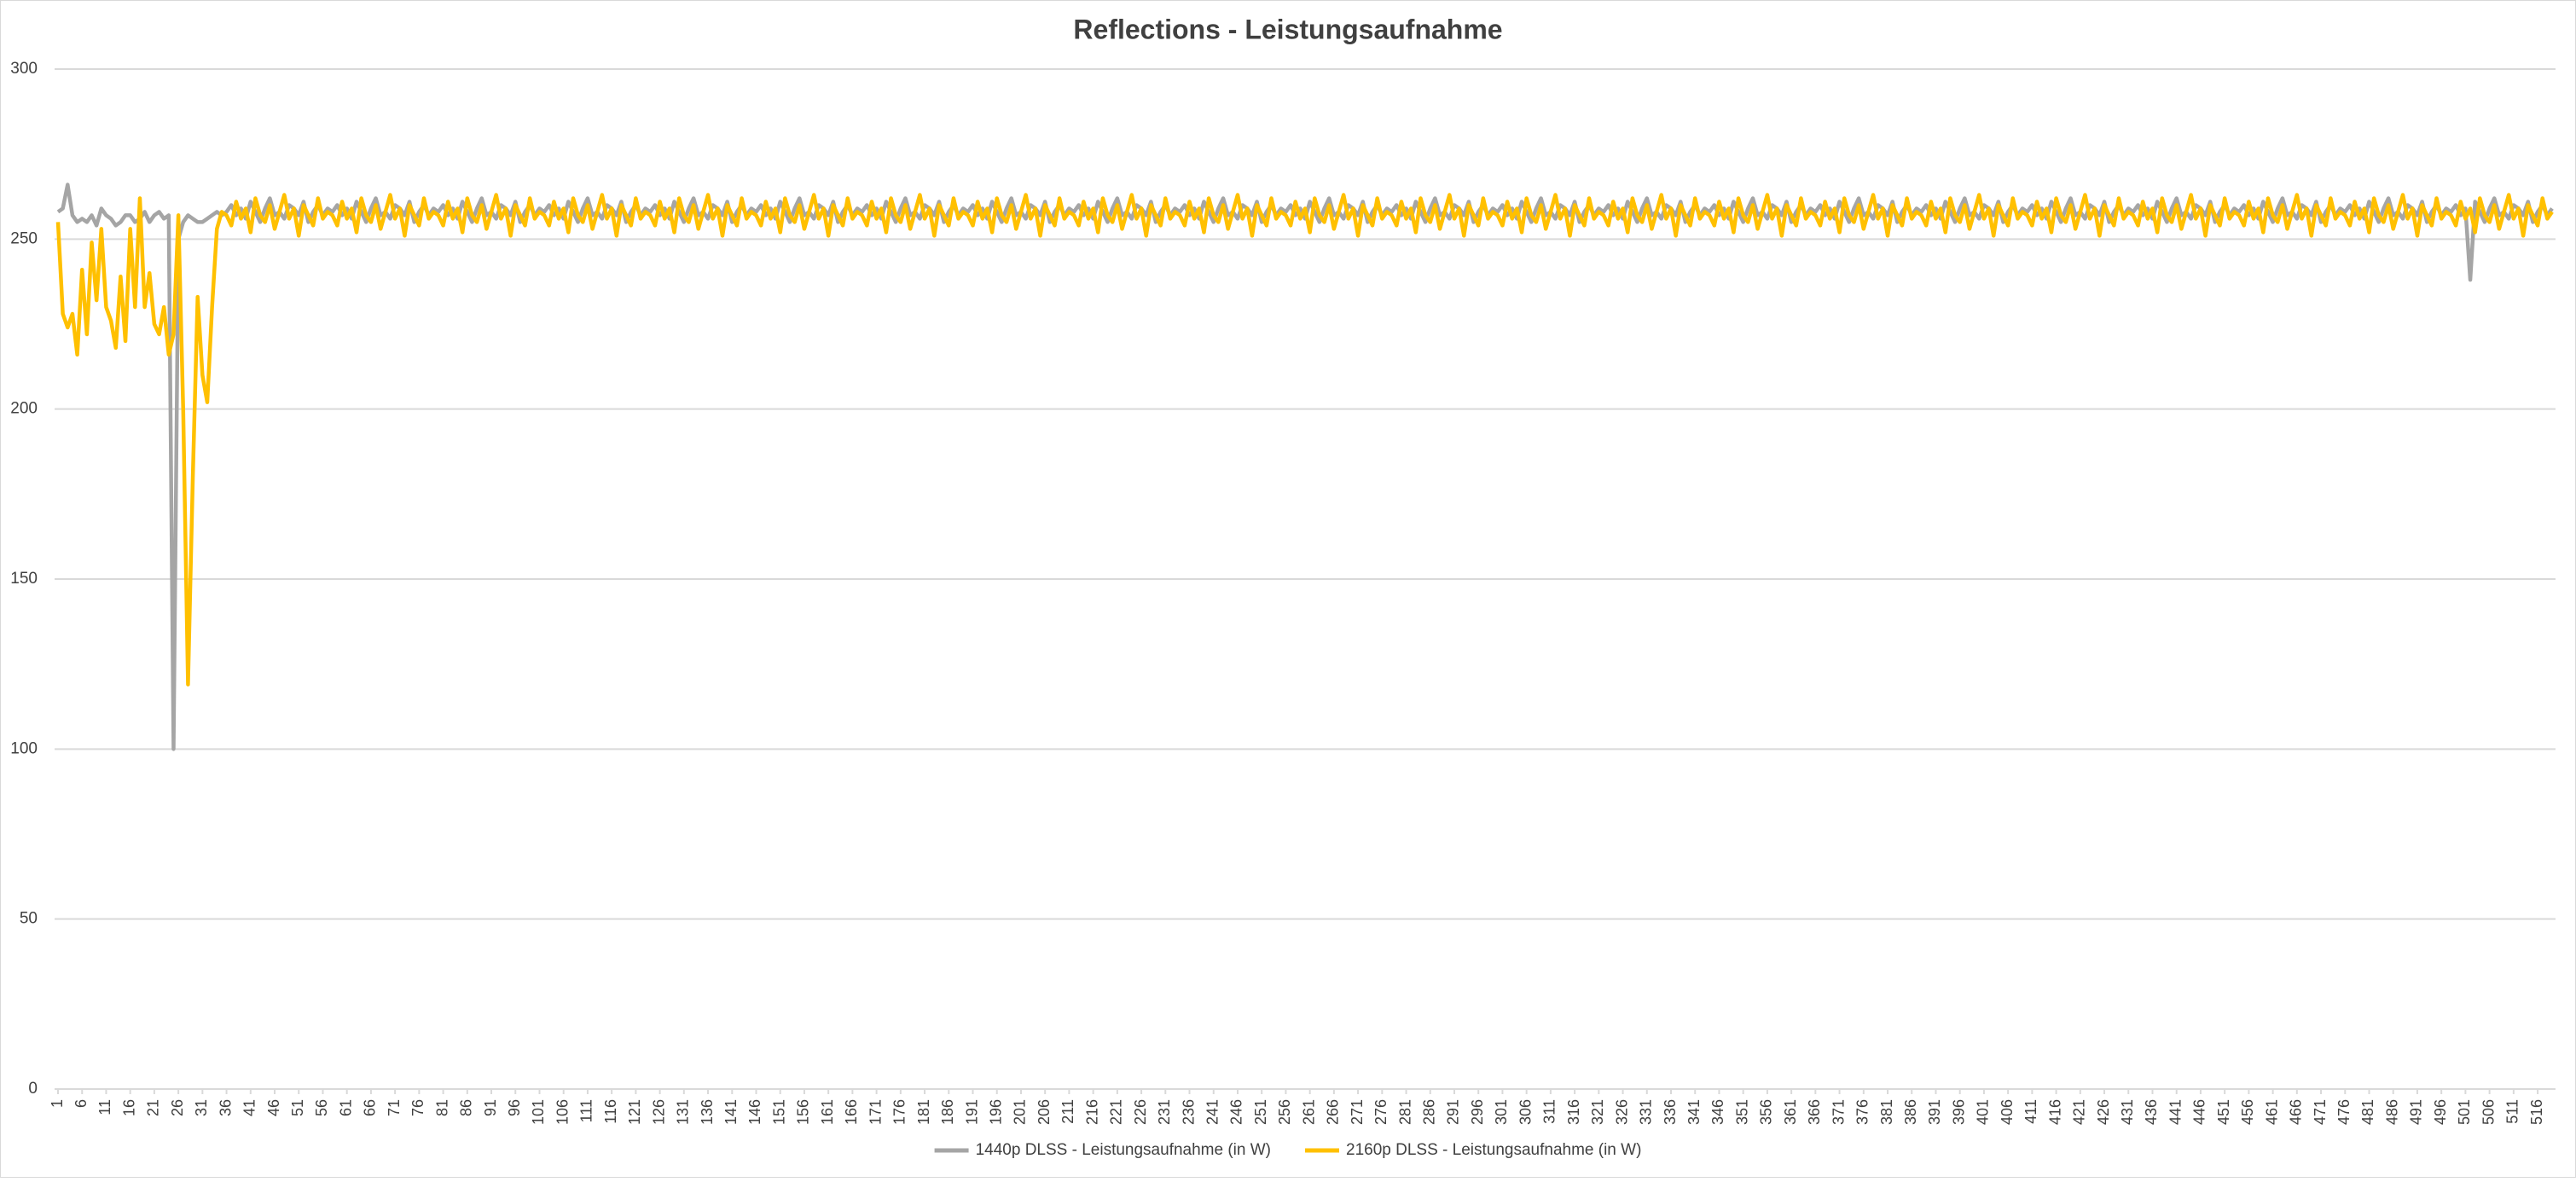  Describe the element at coordinates (128, 1107) in the screenshot. I see `x-tick-label: 16` at that location.